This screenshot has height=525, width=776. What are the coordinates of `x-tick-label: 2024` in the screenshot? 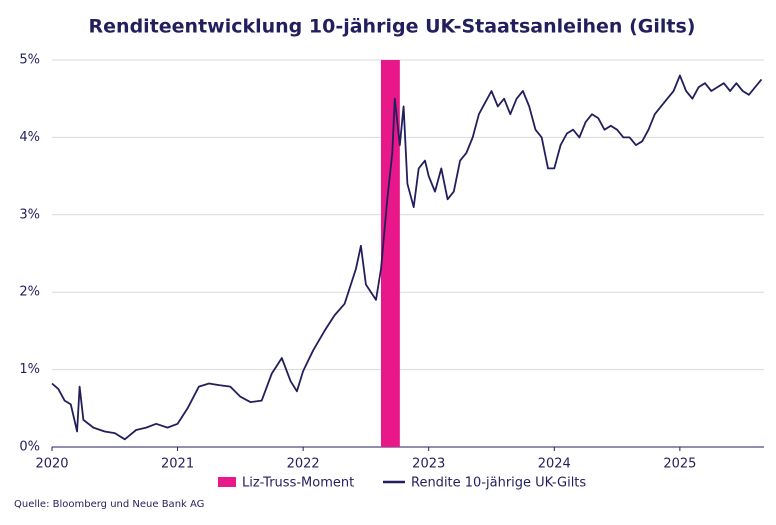 It's located at (554, 464).